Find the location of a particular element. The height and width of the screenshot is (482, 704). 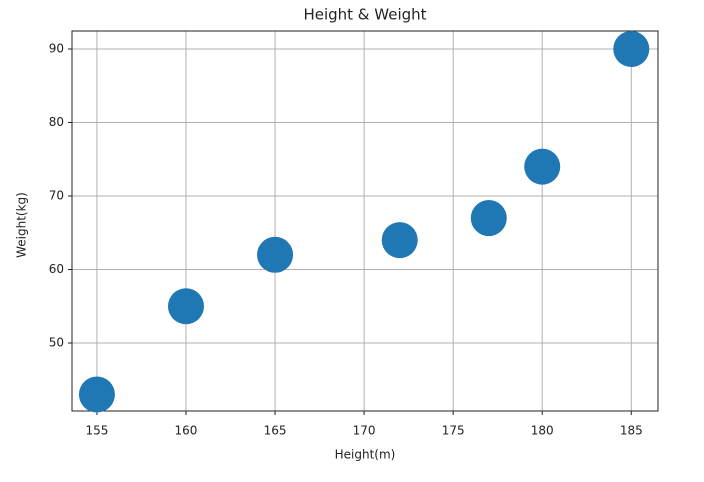

chart-title: Height & Weight is located at coordinates (364, 15).